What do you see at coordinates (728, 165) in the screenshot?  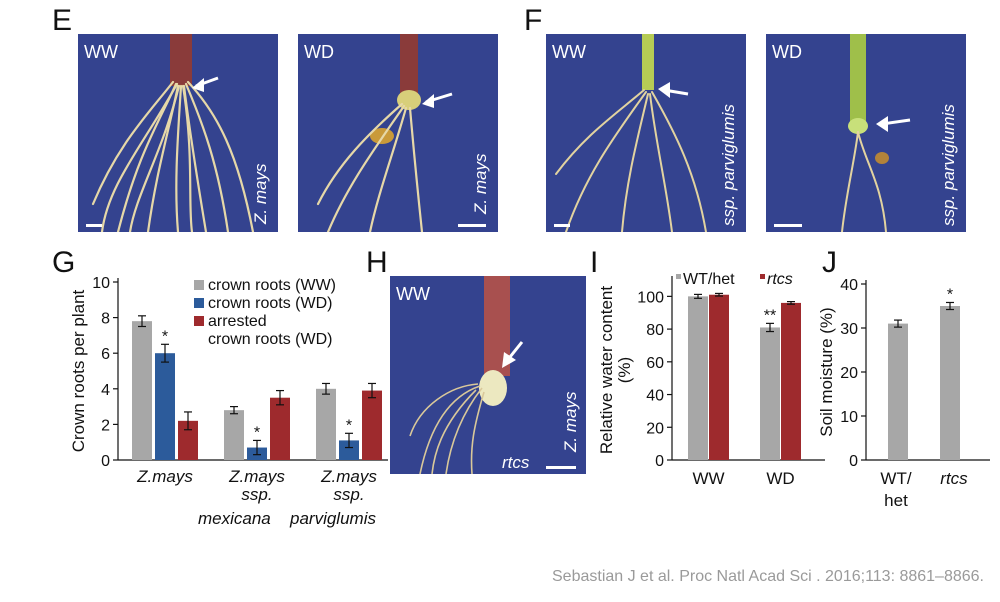 I see `photo-f-ww-species: ssp. parviglumis` at bounding box center [728, 165].